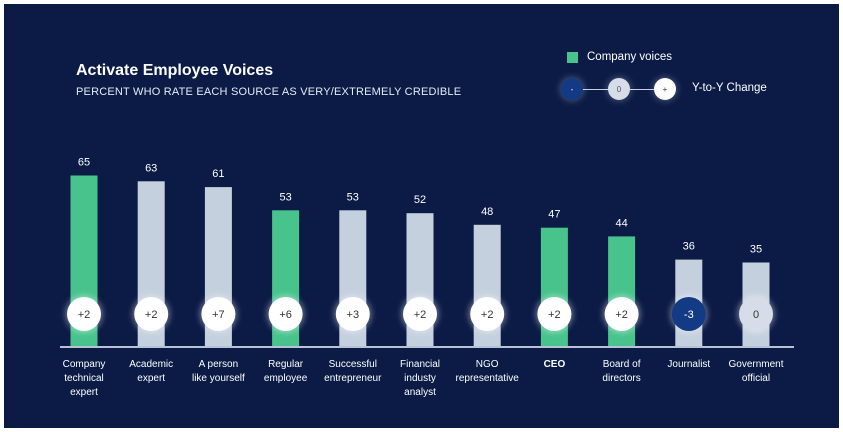  Describe the element at coordinates (554, 215) in the screenshot. I see `value-label: 47` at that location.